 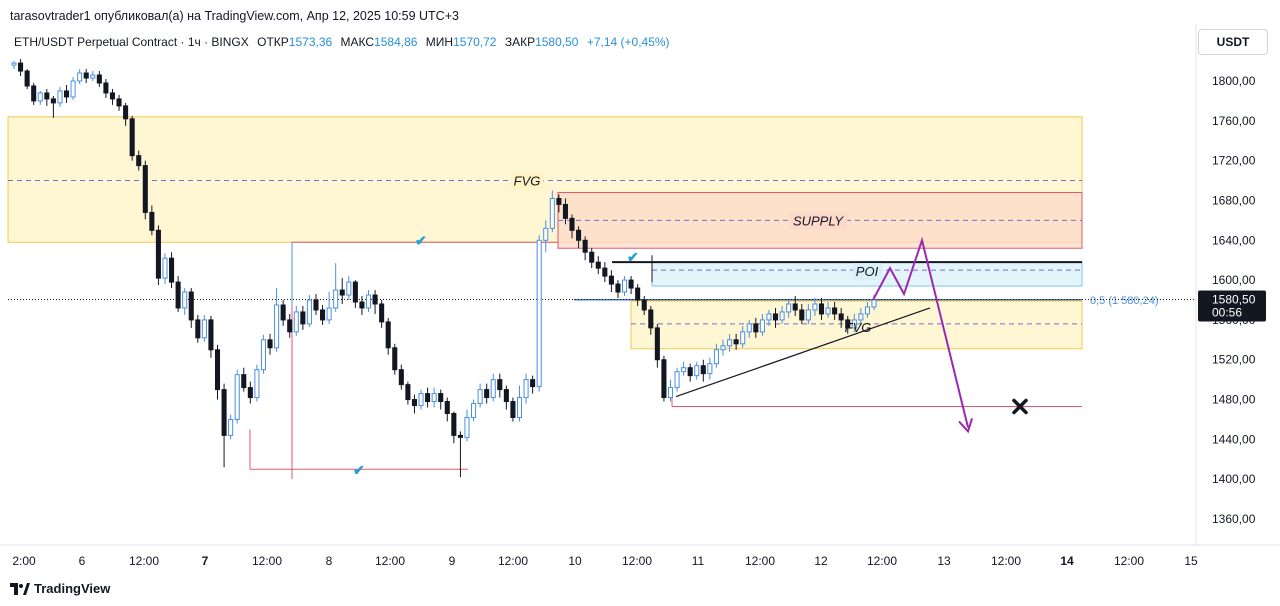 What do you see at coordinates (310, 42) in the screenshot?
I see `open-value: 1573,36` at bounding box center [310, 42].